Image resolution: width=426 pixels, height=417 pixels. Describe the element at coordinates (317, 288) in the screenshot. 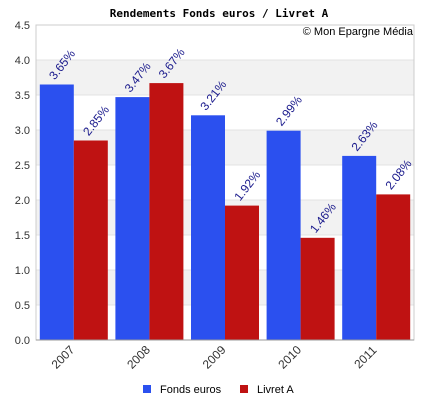

I see `bar-livret-a-2010` at that location.